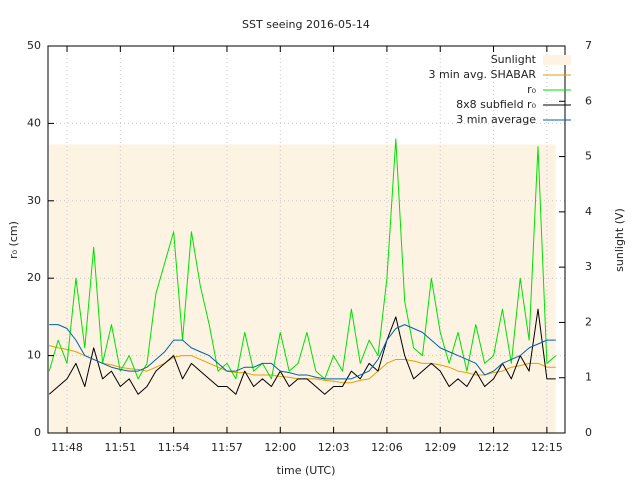 This screenshot has height=480, width=640. What do you see at coordinates (588, 45) in the screenshot?
I see `y2-tick-label: 7` at bounding box center [588, 45].